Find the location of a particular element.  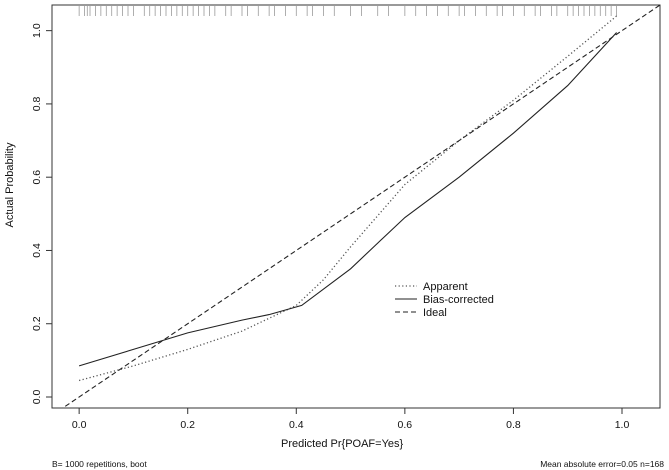

legend-bias-corrected-label: Bias-corrected is located at coordinates (458, 300).